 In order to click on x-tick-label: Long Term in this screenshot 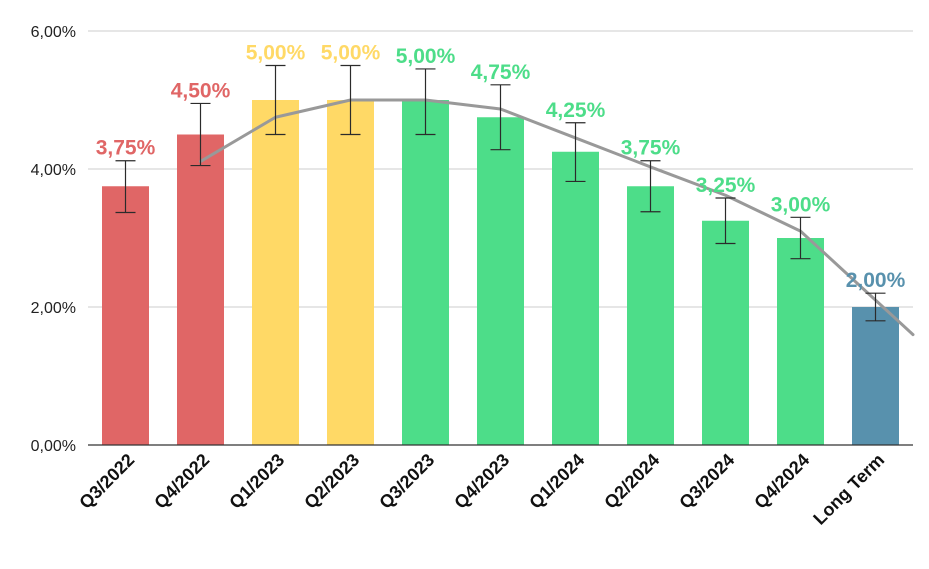, I will do `click(848, 489)`.